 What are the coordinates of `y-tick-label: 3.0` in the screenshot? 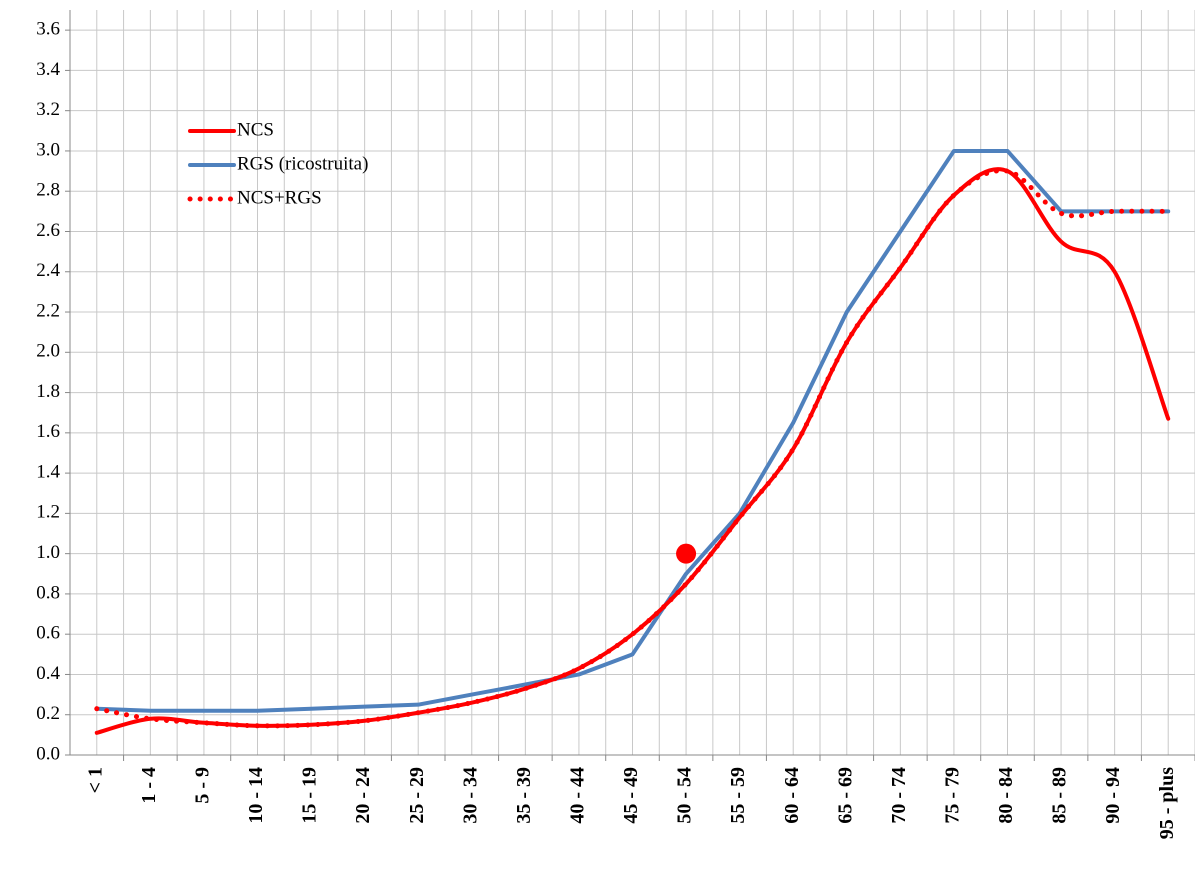 It's located at (48, 149).